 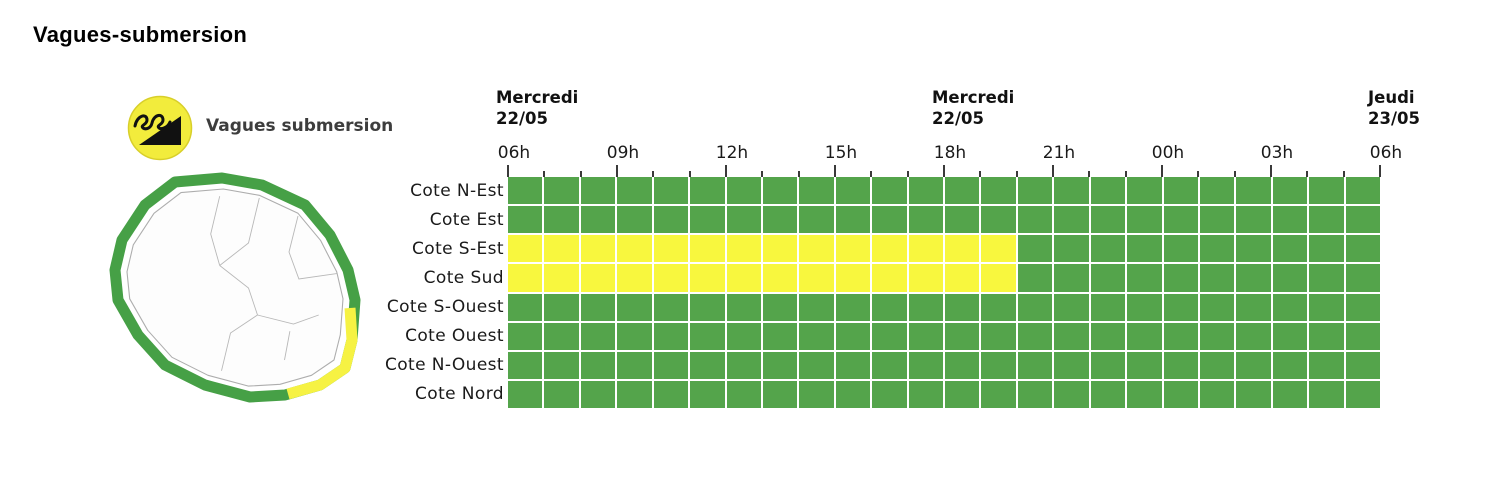 What do you see at coordinates (1277, 153) in the screenshot?
I see `axis-hour-label: 03h` at bounding box center [1277, 153].